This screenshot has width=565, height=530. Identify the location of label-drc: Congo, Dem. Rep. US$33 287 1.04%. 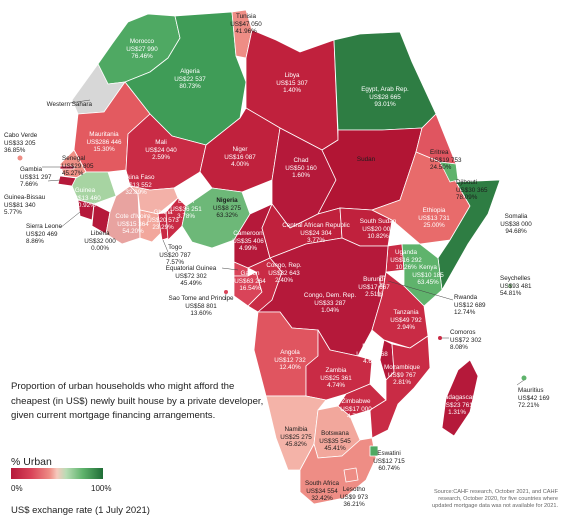
(330, 303).